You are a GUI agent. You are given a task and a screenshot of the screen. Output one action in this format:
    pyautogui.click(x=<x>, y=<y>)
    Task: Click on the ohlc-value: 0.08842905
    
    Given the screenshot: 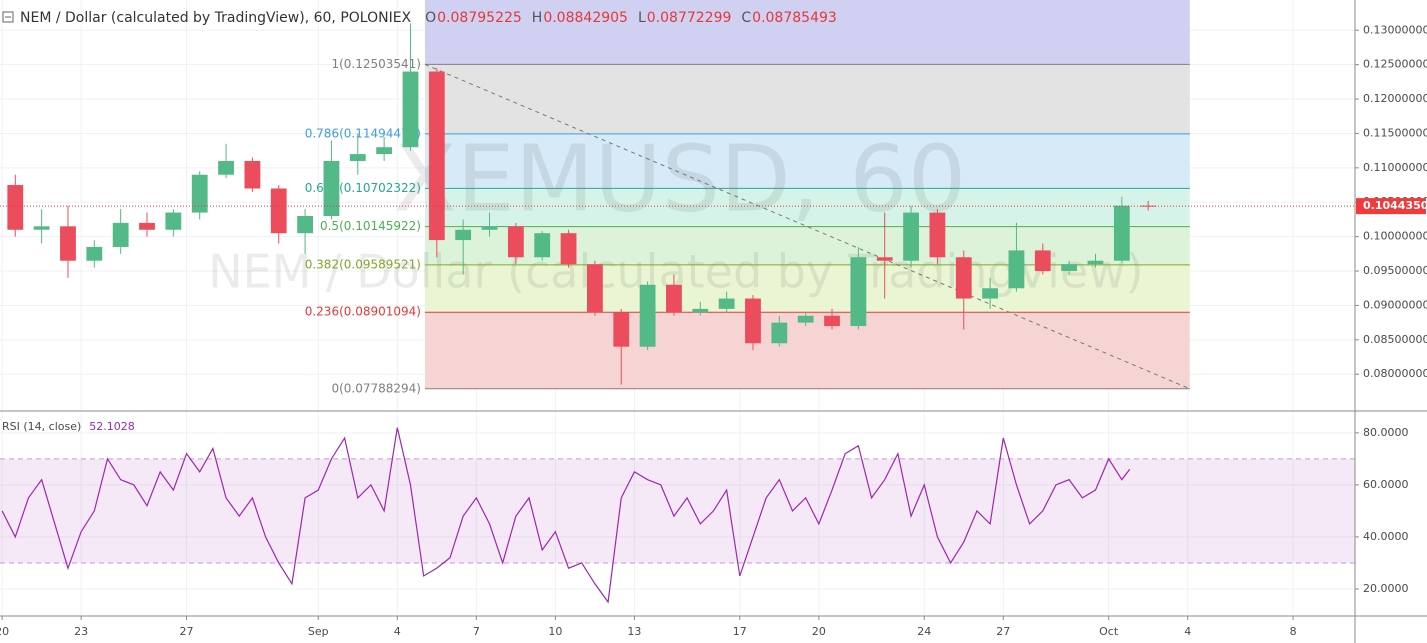 What is the action you would take?
    pyautogui.click(x=585, y=18)
    